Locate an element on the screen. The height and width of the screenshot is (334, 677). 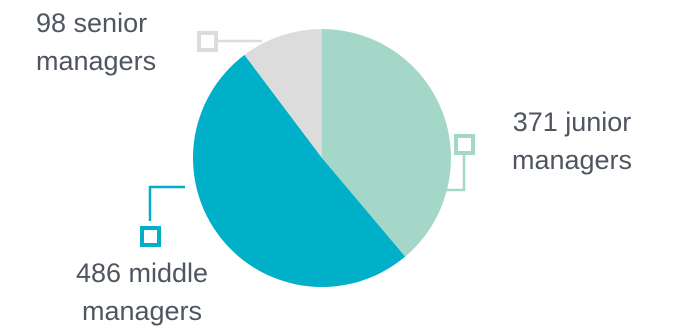
marker-senior is located at coordinates (207, 41).